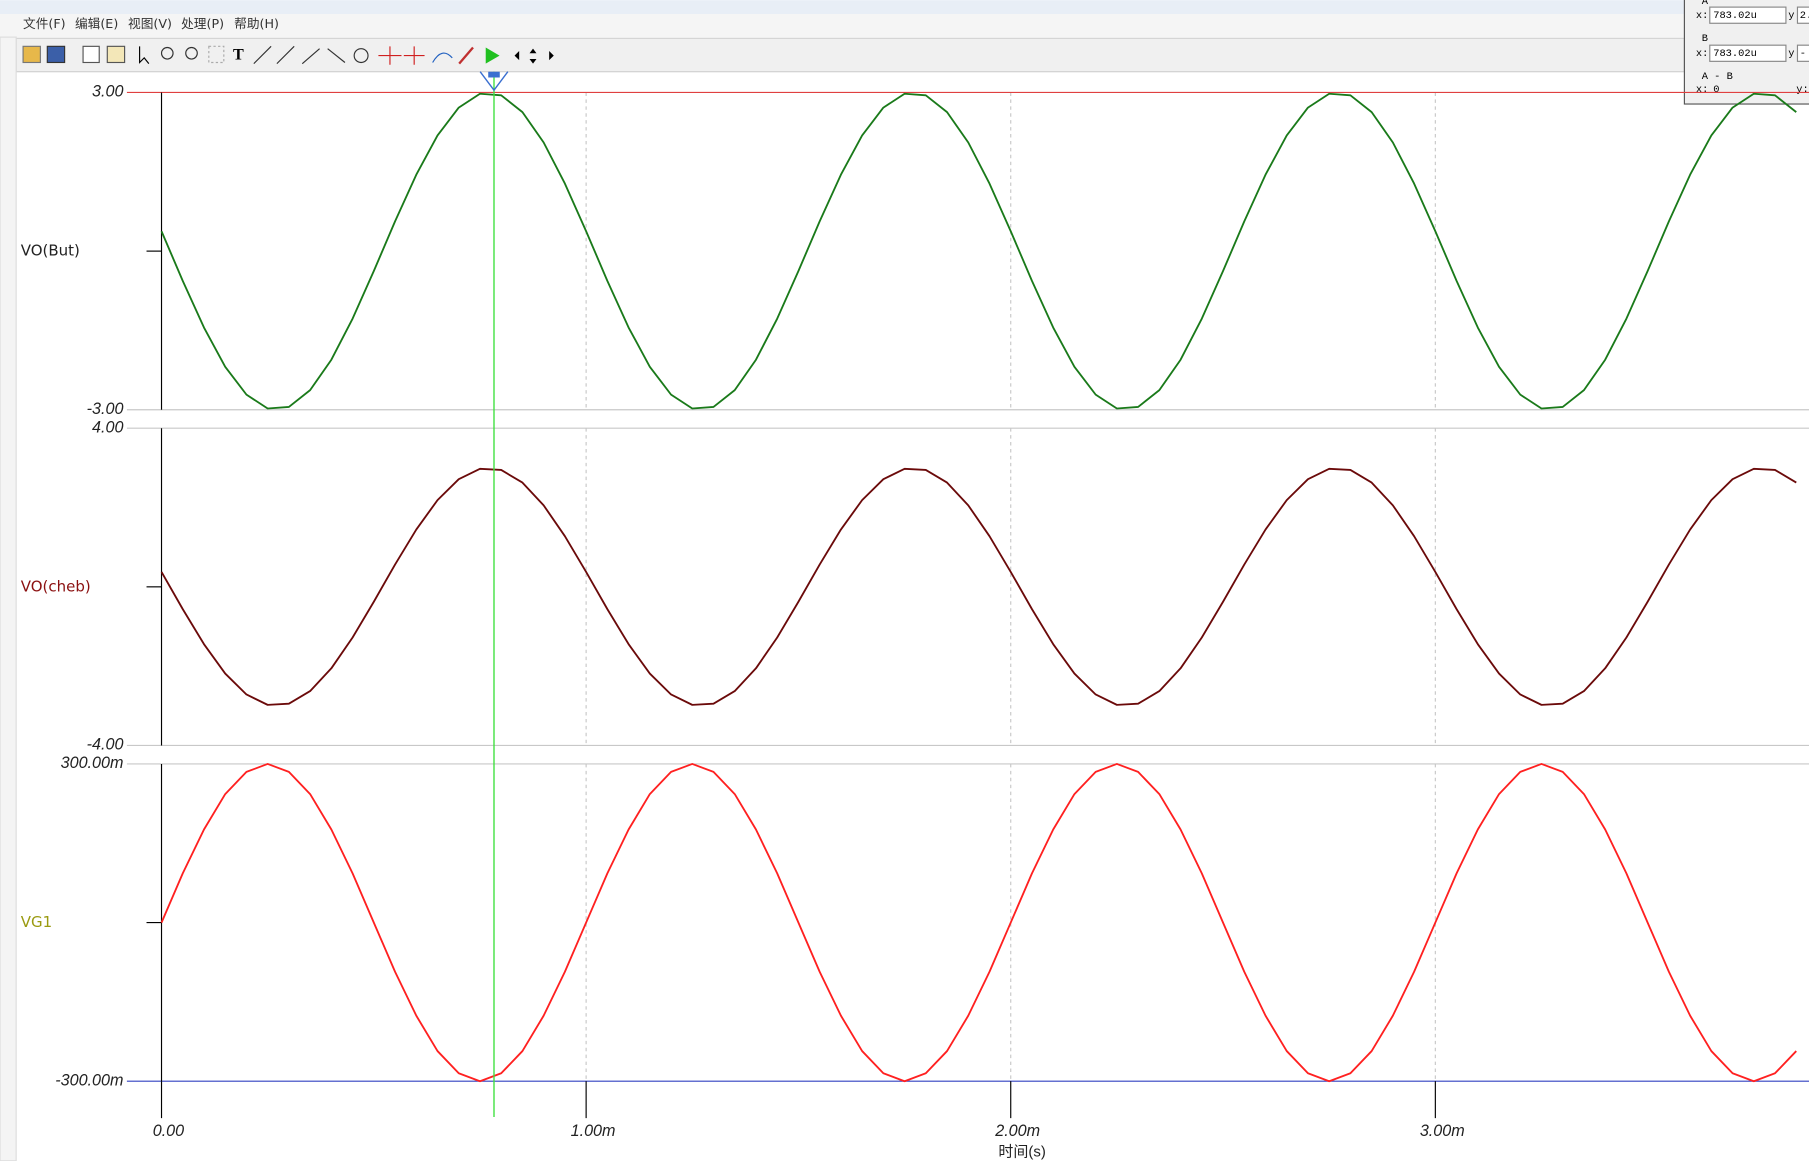 The image size is (1809, 1161). Describe the element at coordinates (44, 23) in the screenshot. I see `menu-item: 文件(F)` at that location.